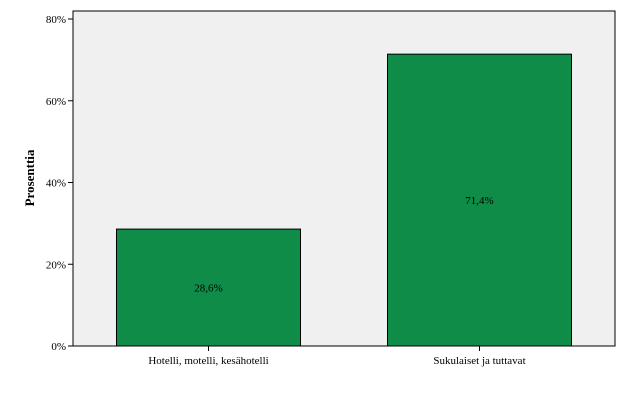 The image size is (629, 415). Describe the element at coordinates (29, 177) in the screenshot. I see `y-axis-label: Prosenttia` at that location.